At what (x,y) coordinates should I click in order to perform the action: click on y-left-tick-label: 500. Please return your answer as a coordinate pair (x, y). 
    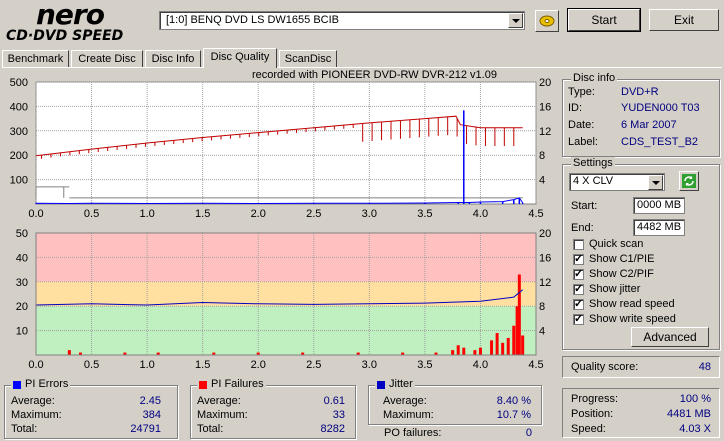
    Looking at the image, I should click on (19, 83).